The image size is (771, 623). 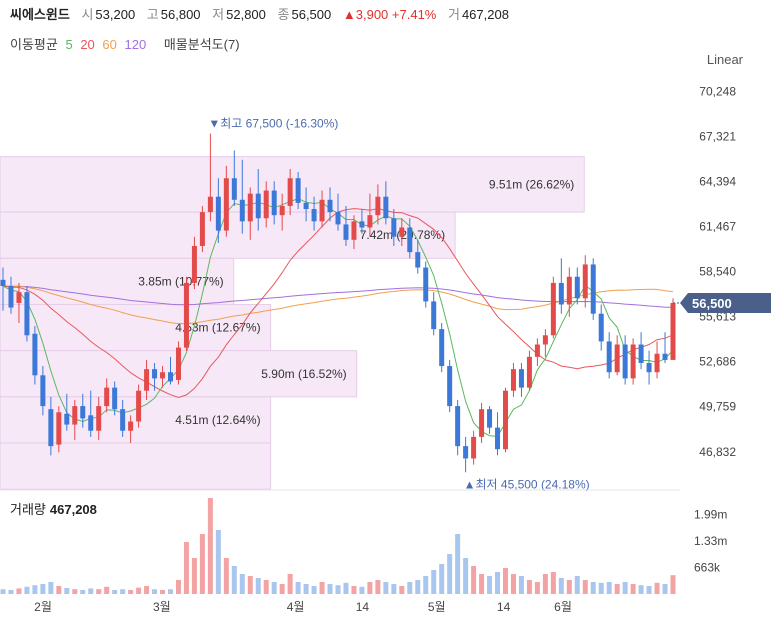 What do you see at coordinates (43, 607) in the screenshot?
I see `x-tick-label: 2월` at bounding box center [43, 607].